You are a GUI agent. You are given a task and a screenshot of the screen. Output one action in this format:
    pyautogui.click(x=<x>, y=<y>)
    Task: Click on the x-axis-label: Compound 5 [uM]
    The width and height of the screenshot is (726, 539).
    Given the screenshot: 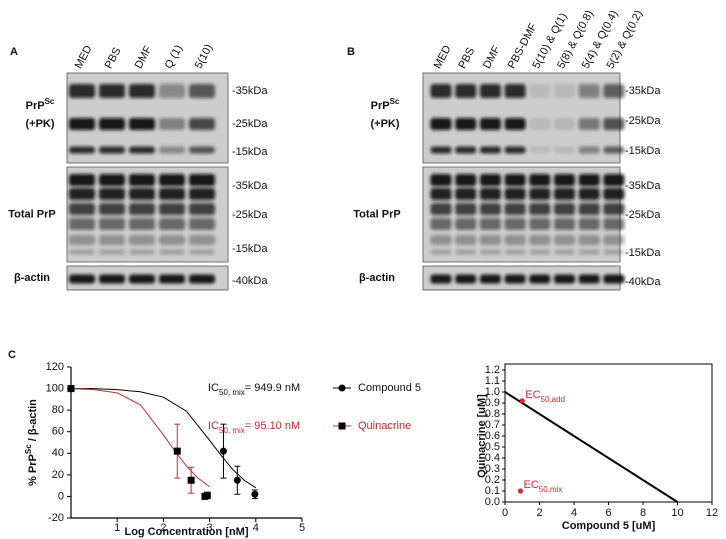 What is the action you would take?
    pyautogui.click(x=609, y=526)
    